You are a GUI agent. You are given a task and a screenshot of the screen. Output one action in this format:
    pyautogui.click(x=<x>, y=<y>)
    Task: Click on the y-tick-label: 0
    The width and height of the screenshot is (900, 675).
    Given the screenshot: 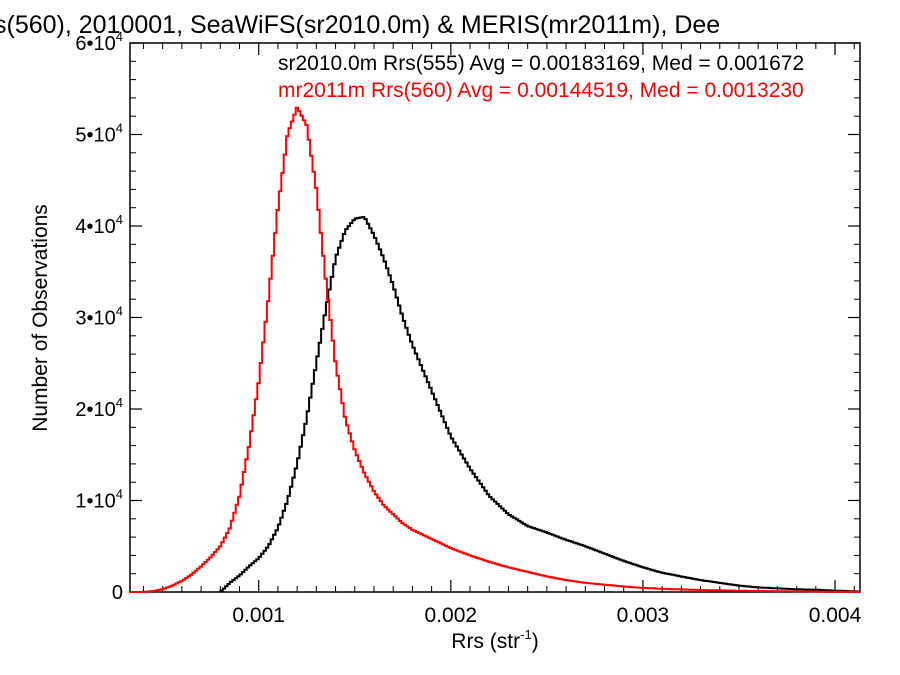 What is the action you would take?
    pyautogui.click(x=117, y=593)
    